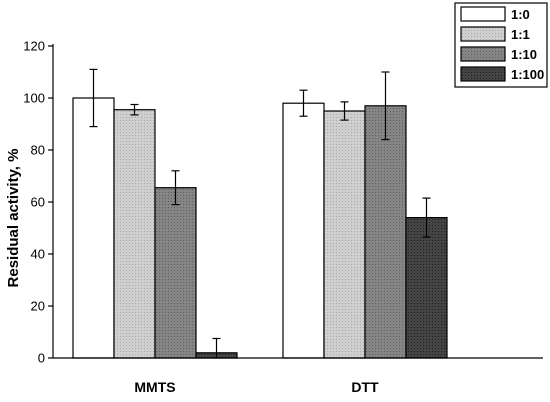 The image size is (550, 402). What do you see at coordinates (38, 306) in the screenshot?
I see `y-tick-label: 20` at bounding box center [38, 306].